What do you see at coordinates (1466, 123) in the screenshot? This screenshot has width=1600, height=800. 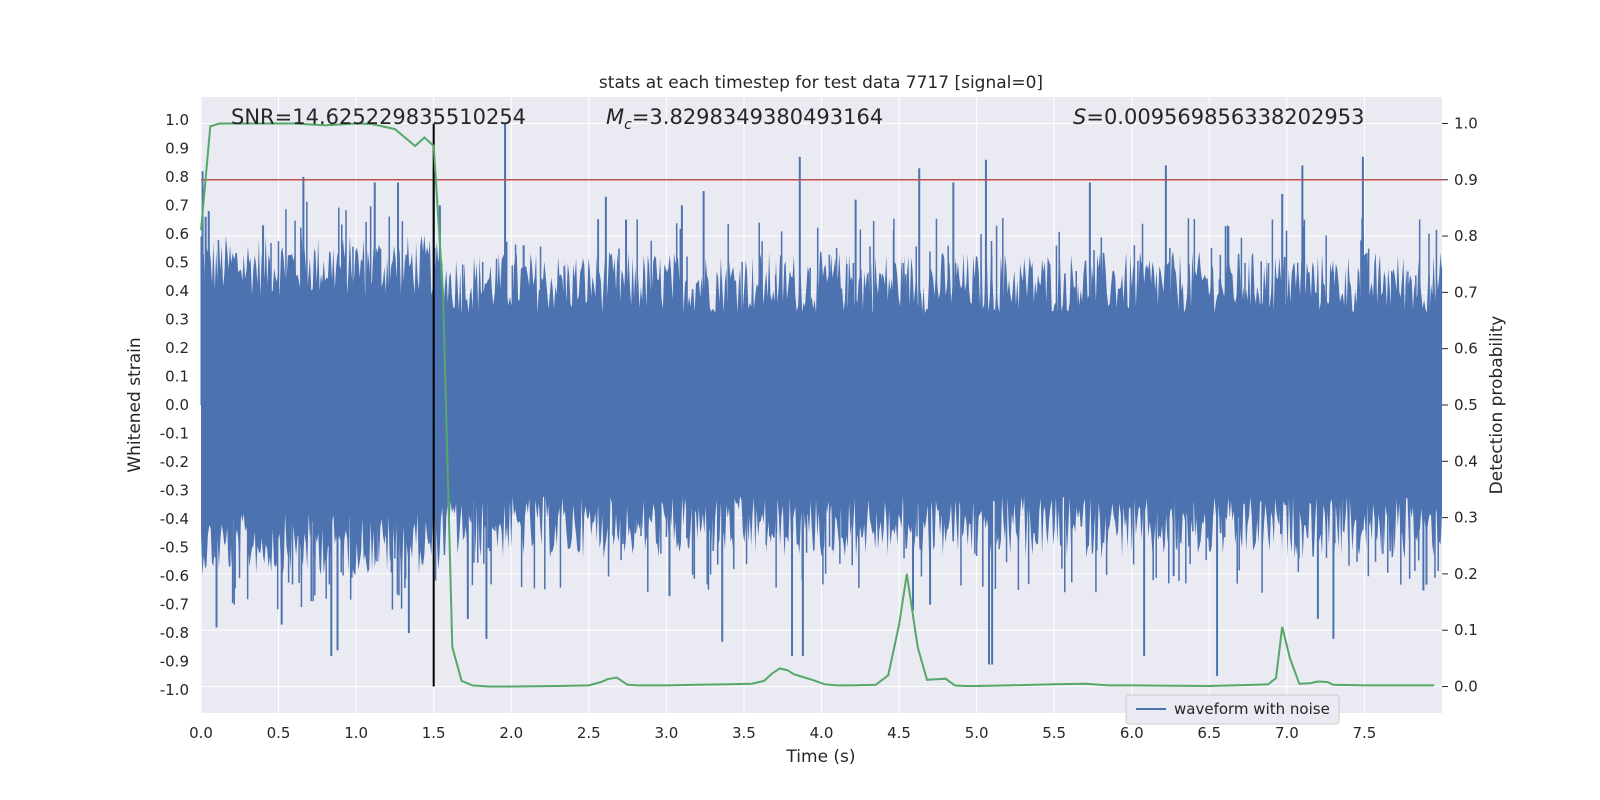 I see `y2-tick-label: 1.0` at bounding box center [1466, 123].